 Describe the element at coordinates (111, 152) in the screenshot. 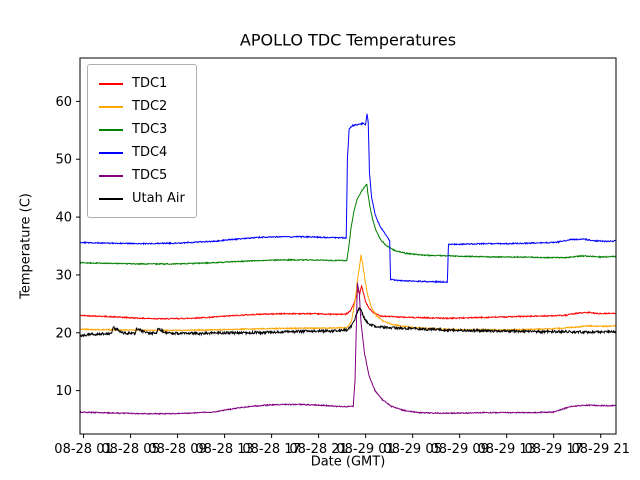

I see `tdc4-line-swatch` at that location.